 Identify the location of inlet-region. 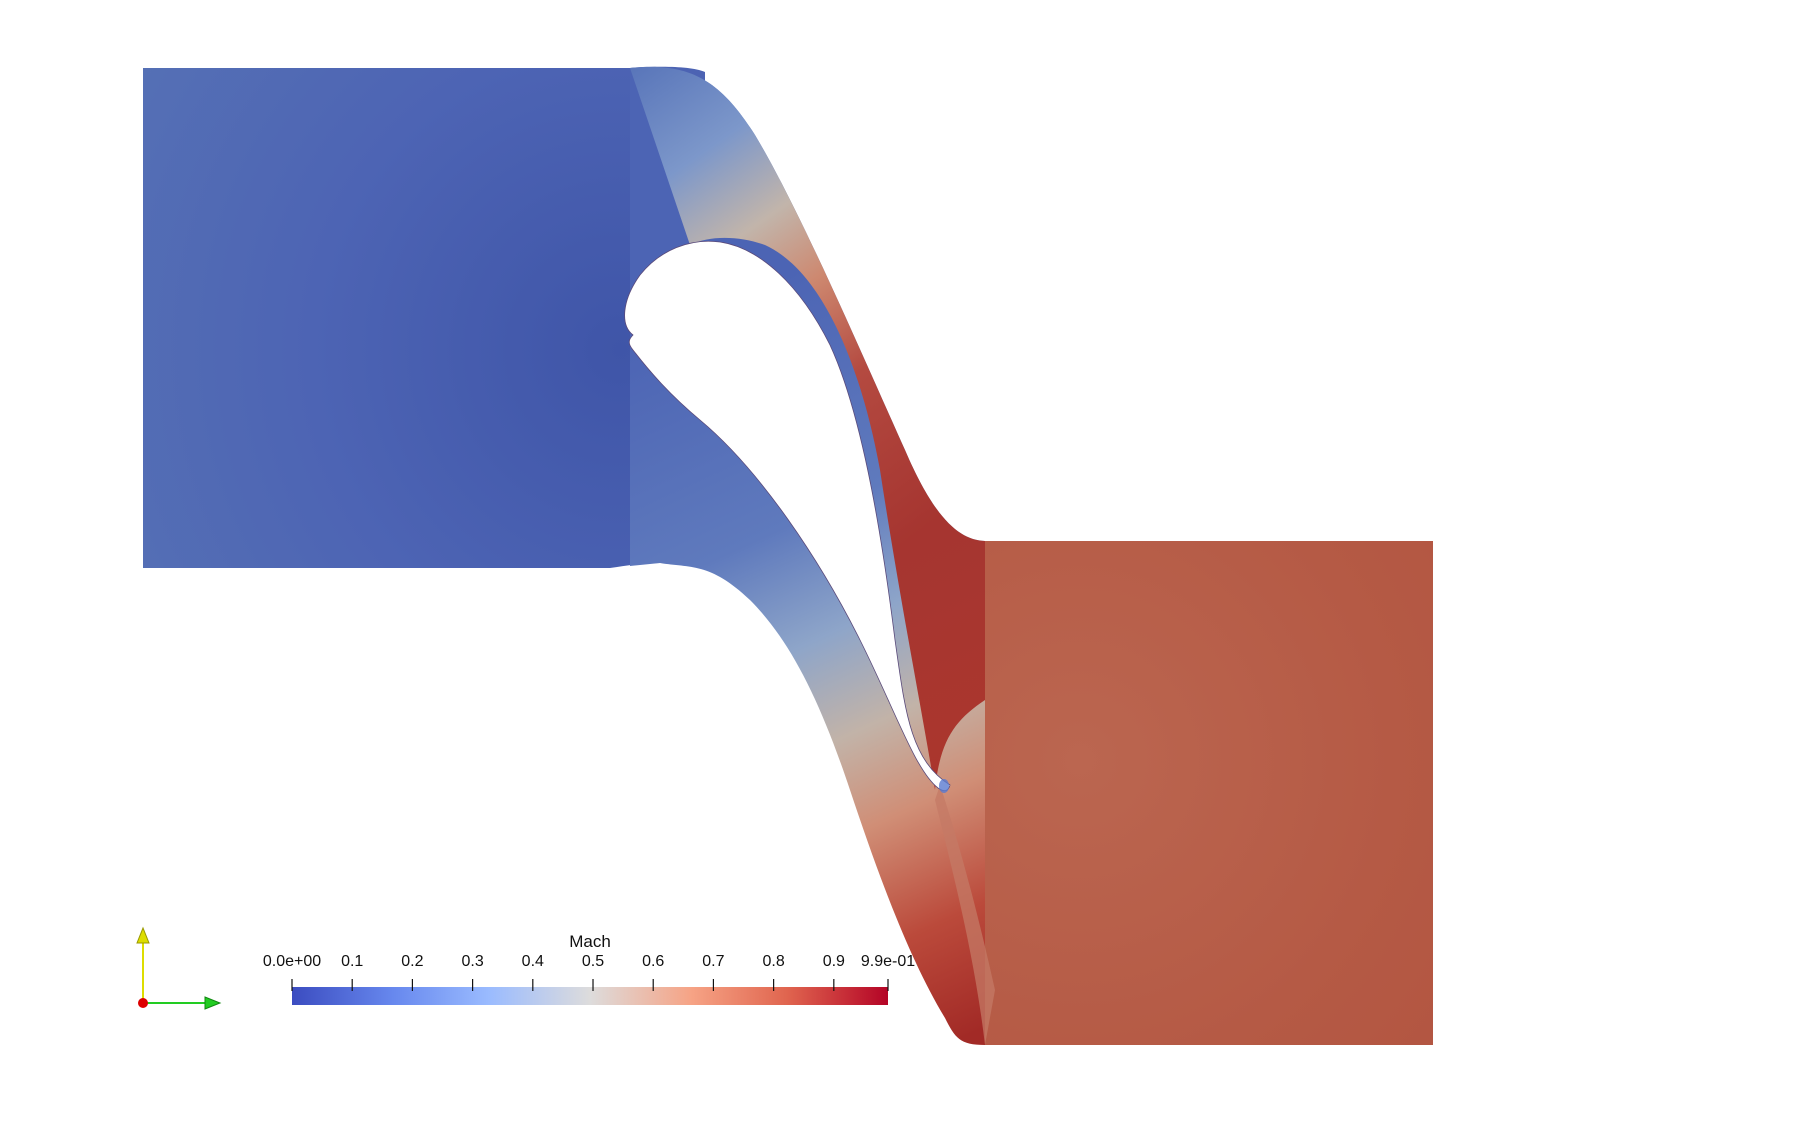
(424, 317).